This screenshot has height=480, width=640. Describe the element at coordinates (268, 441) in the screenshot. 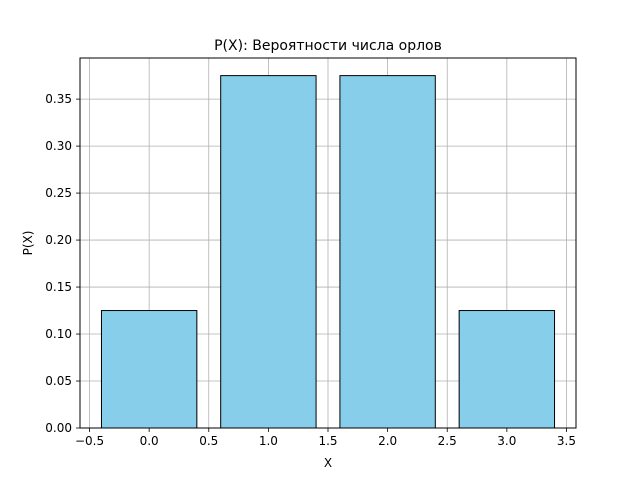

I see `x-tick-label: 1.0` at that location.